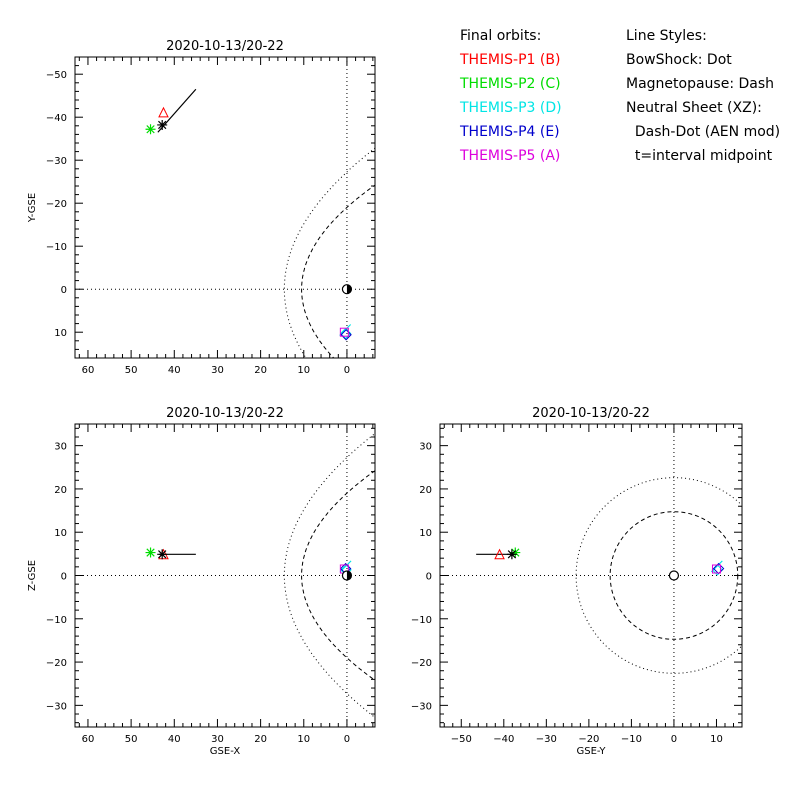 Image resolution: width=800 pixels, height=800 pixels. I want to click on x-tick-label: −10, so click(631, 739).